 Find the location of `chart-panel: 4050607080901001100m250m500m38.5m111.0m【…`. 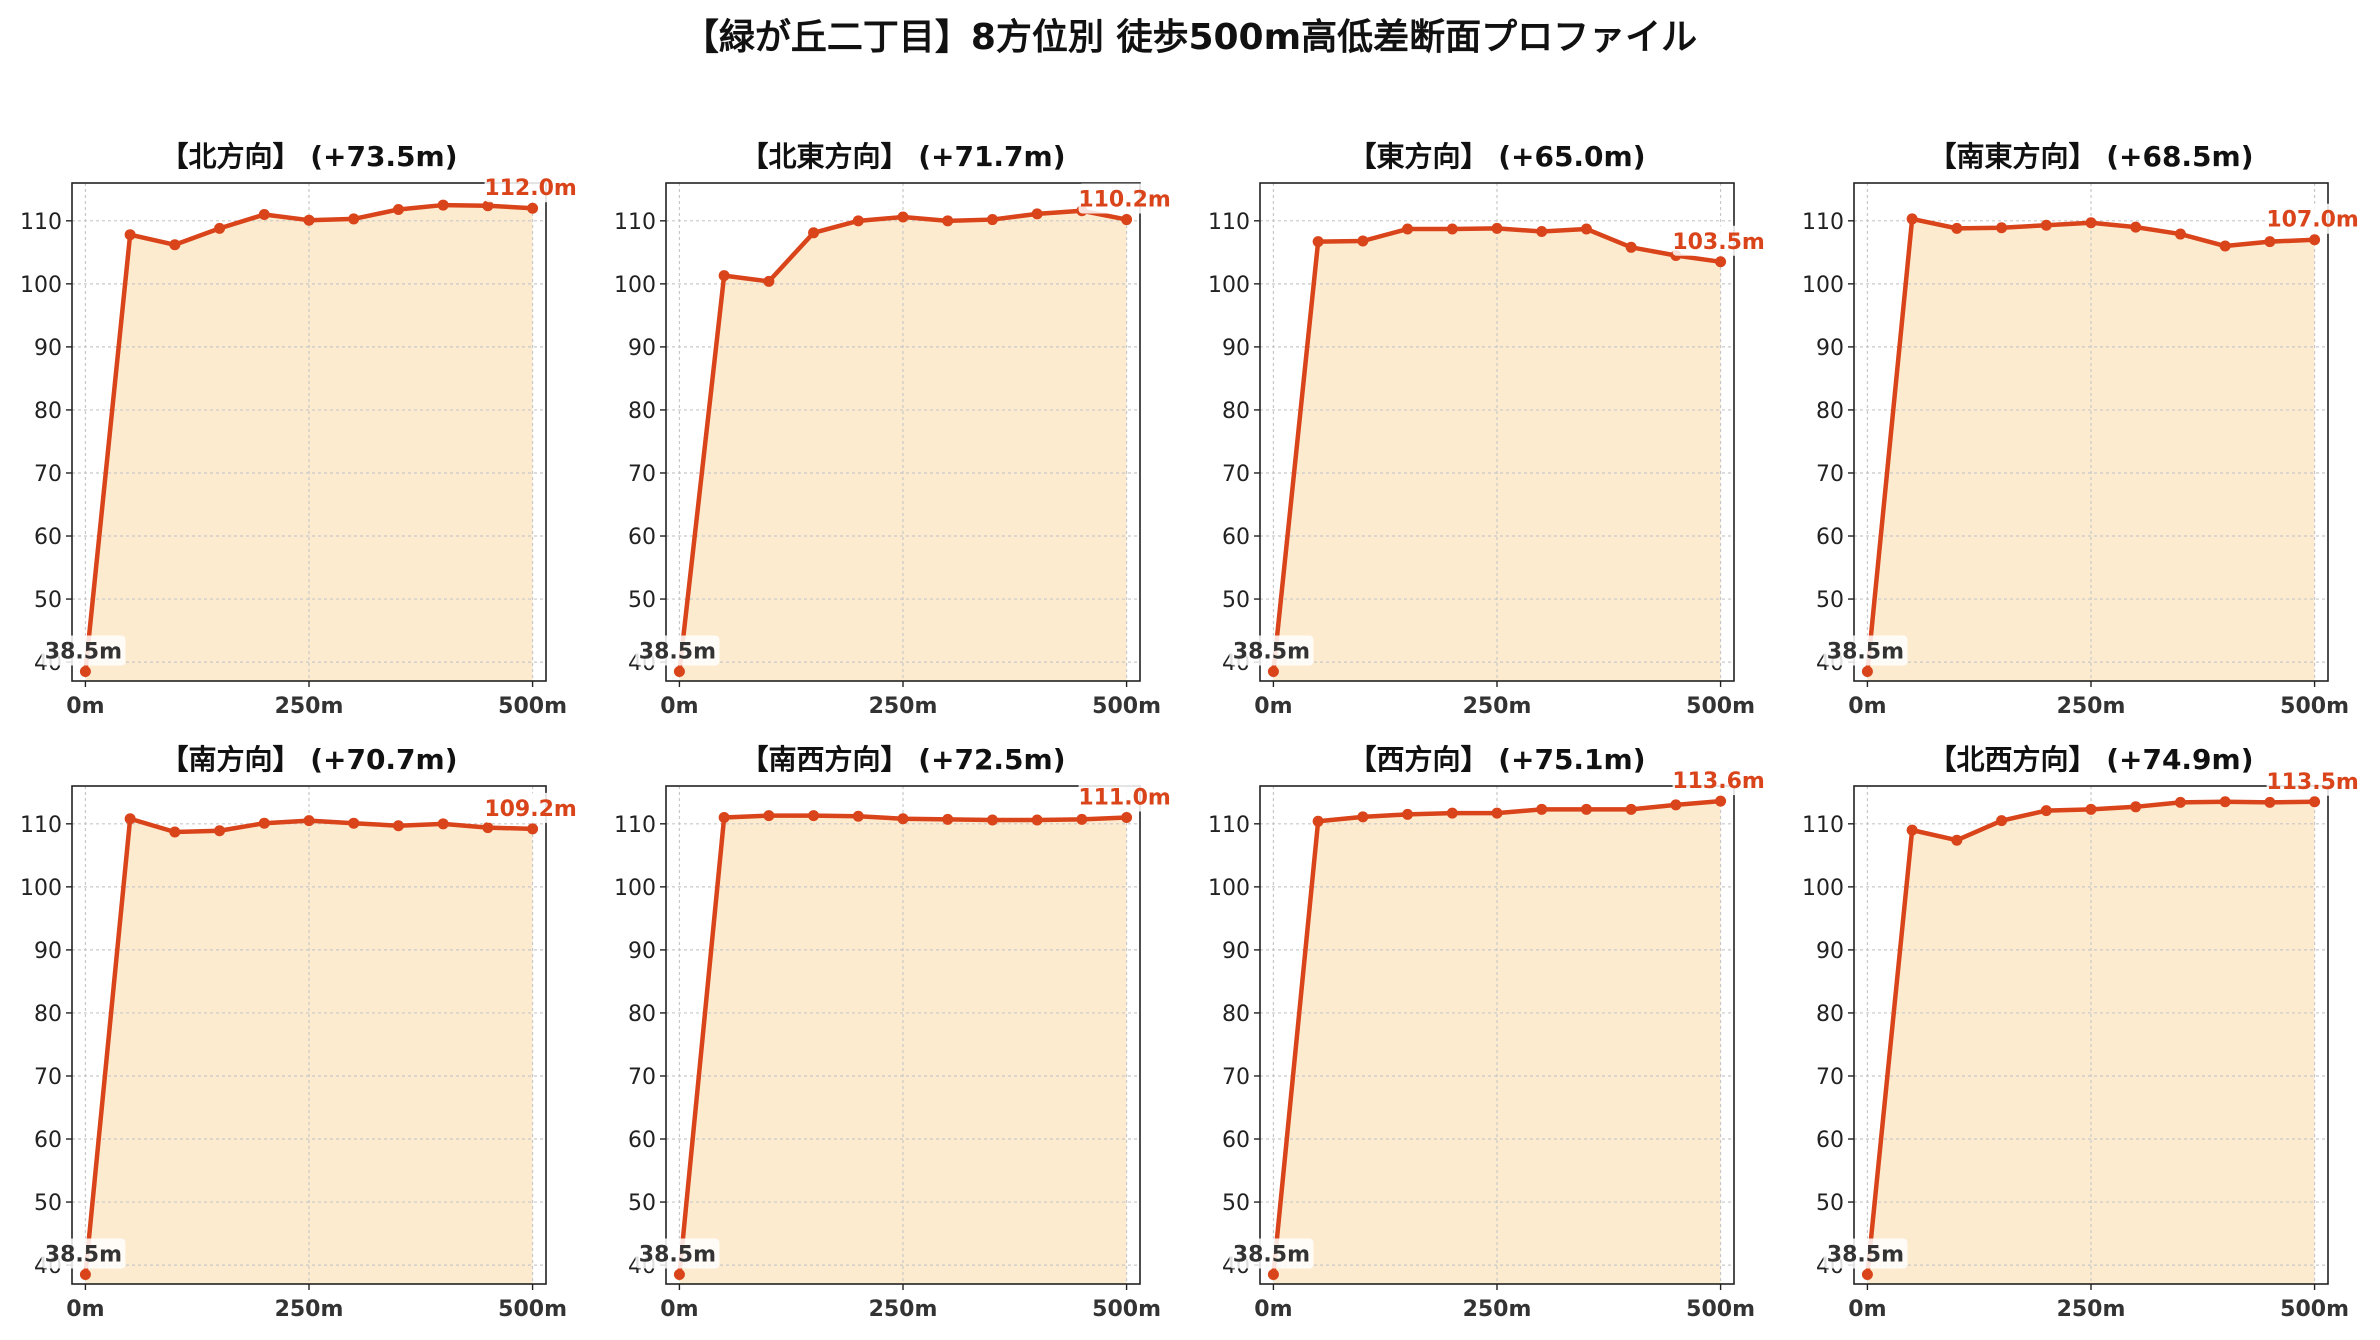

chart-panel: 4050607080901001100m250m500m38.5m111.0m【… is located at coordinates (894, 1032).